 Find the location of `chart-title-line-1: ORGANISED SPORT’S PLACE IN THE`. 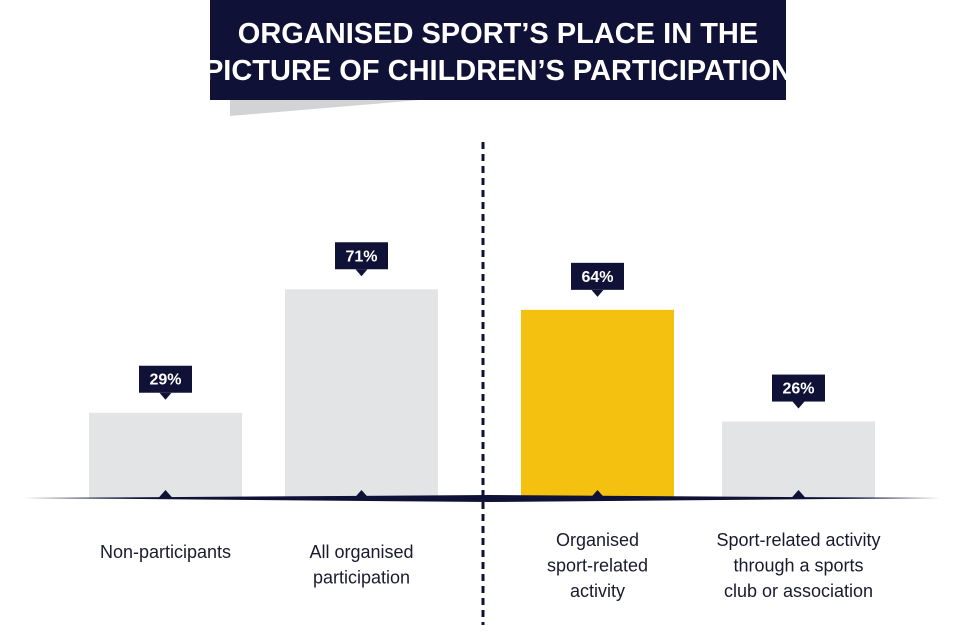

chart-title-line-1: ORGANISED SPORT’S PLACE IN THE is located at coordinates (498, 34).